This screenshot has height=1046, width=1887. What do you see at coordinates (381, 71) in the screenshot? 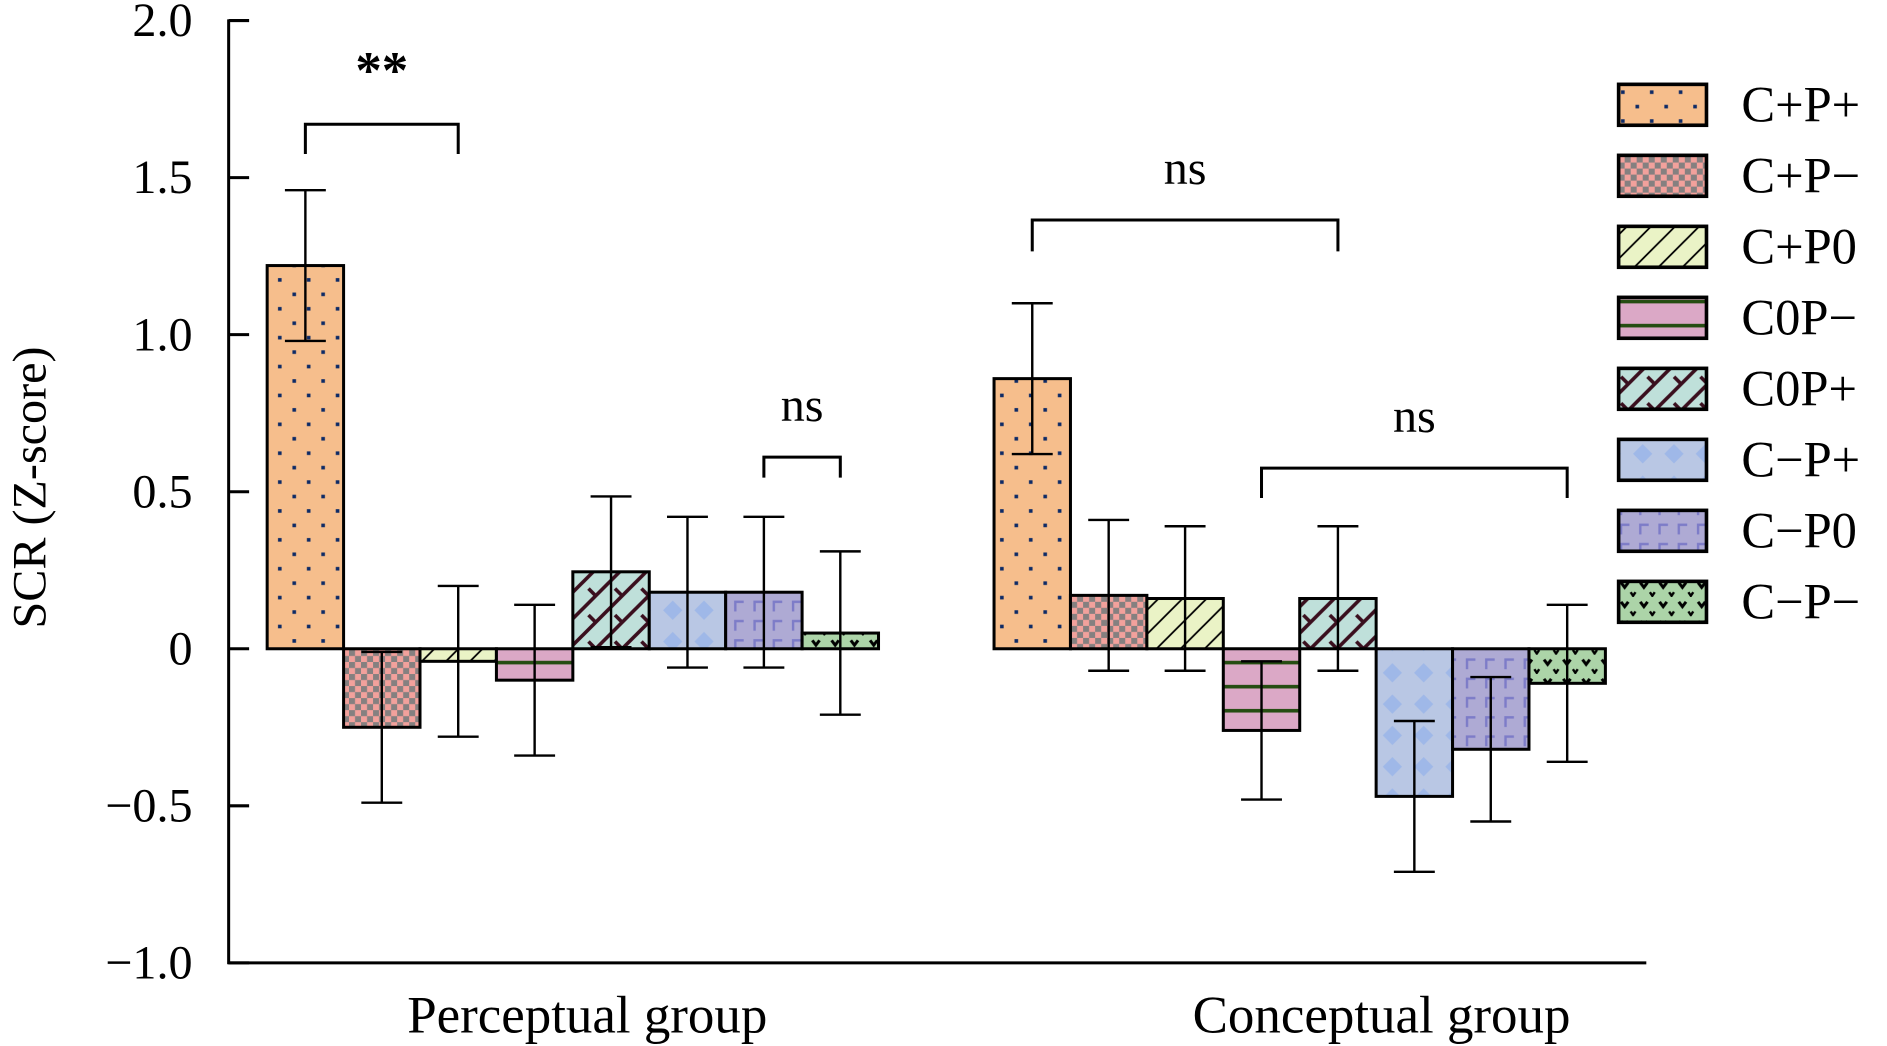
I see `significance-label: **` at bounding box center [381, 71].